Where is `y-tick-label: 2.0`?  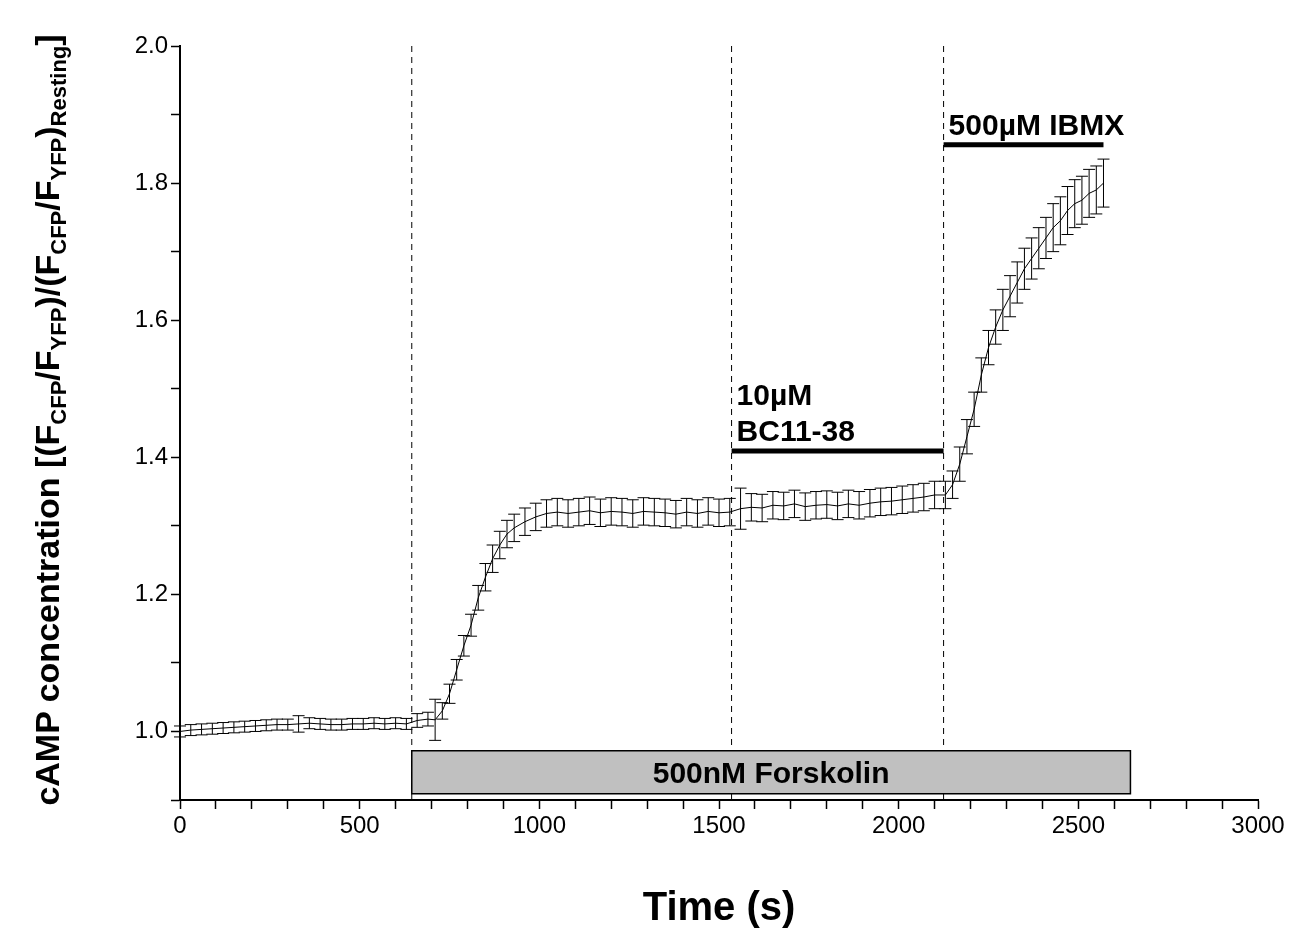 y-tick-label: 2.0 is located at coordinates (151, 44).